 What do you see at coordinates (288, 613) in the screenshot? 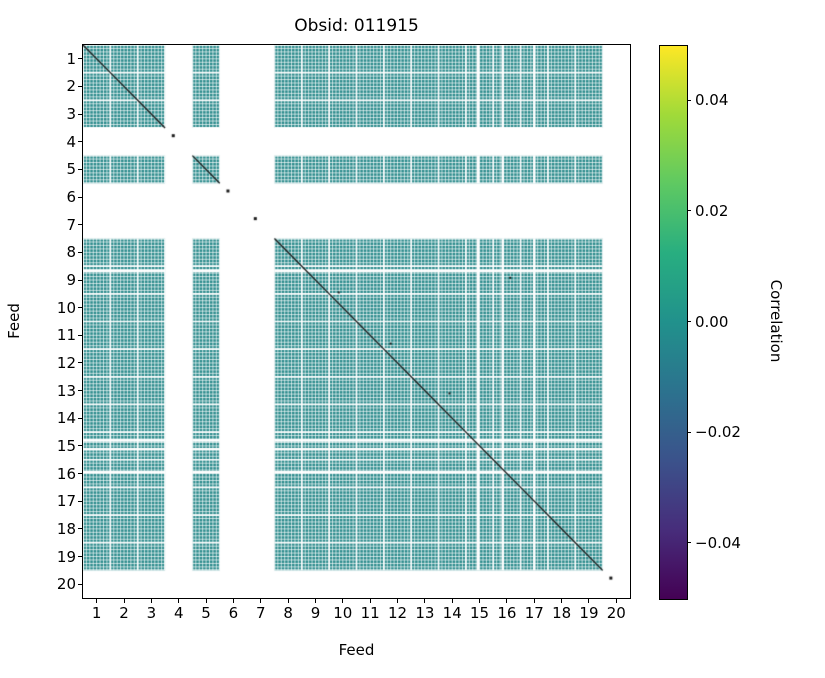
I see `x-tick-label: 8` at bounding box center [288, 613].